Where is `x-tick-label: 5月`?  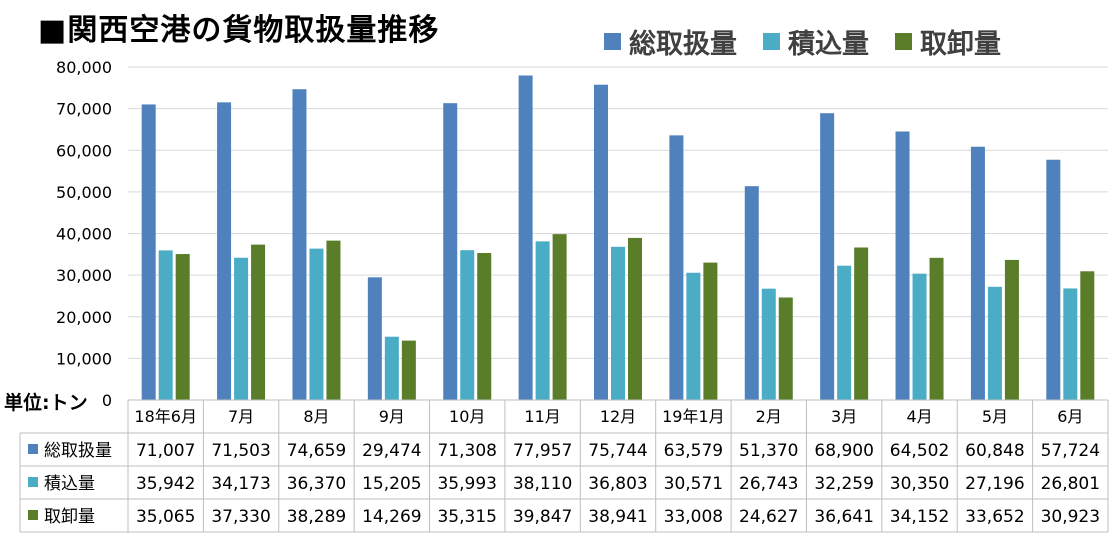
x-tick-label: 5月 is located at coordinates (995, 416).